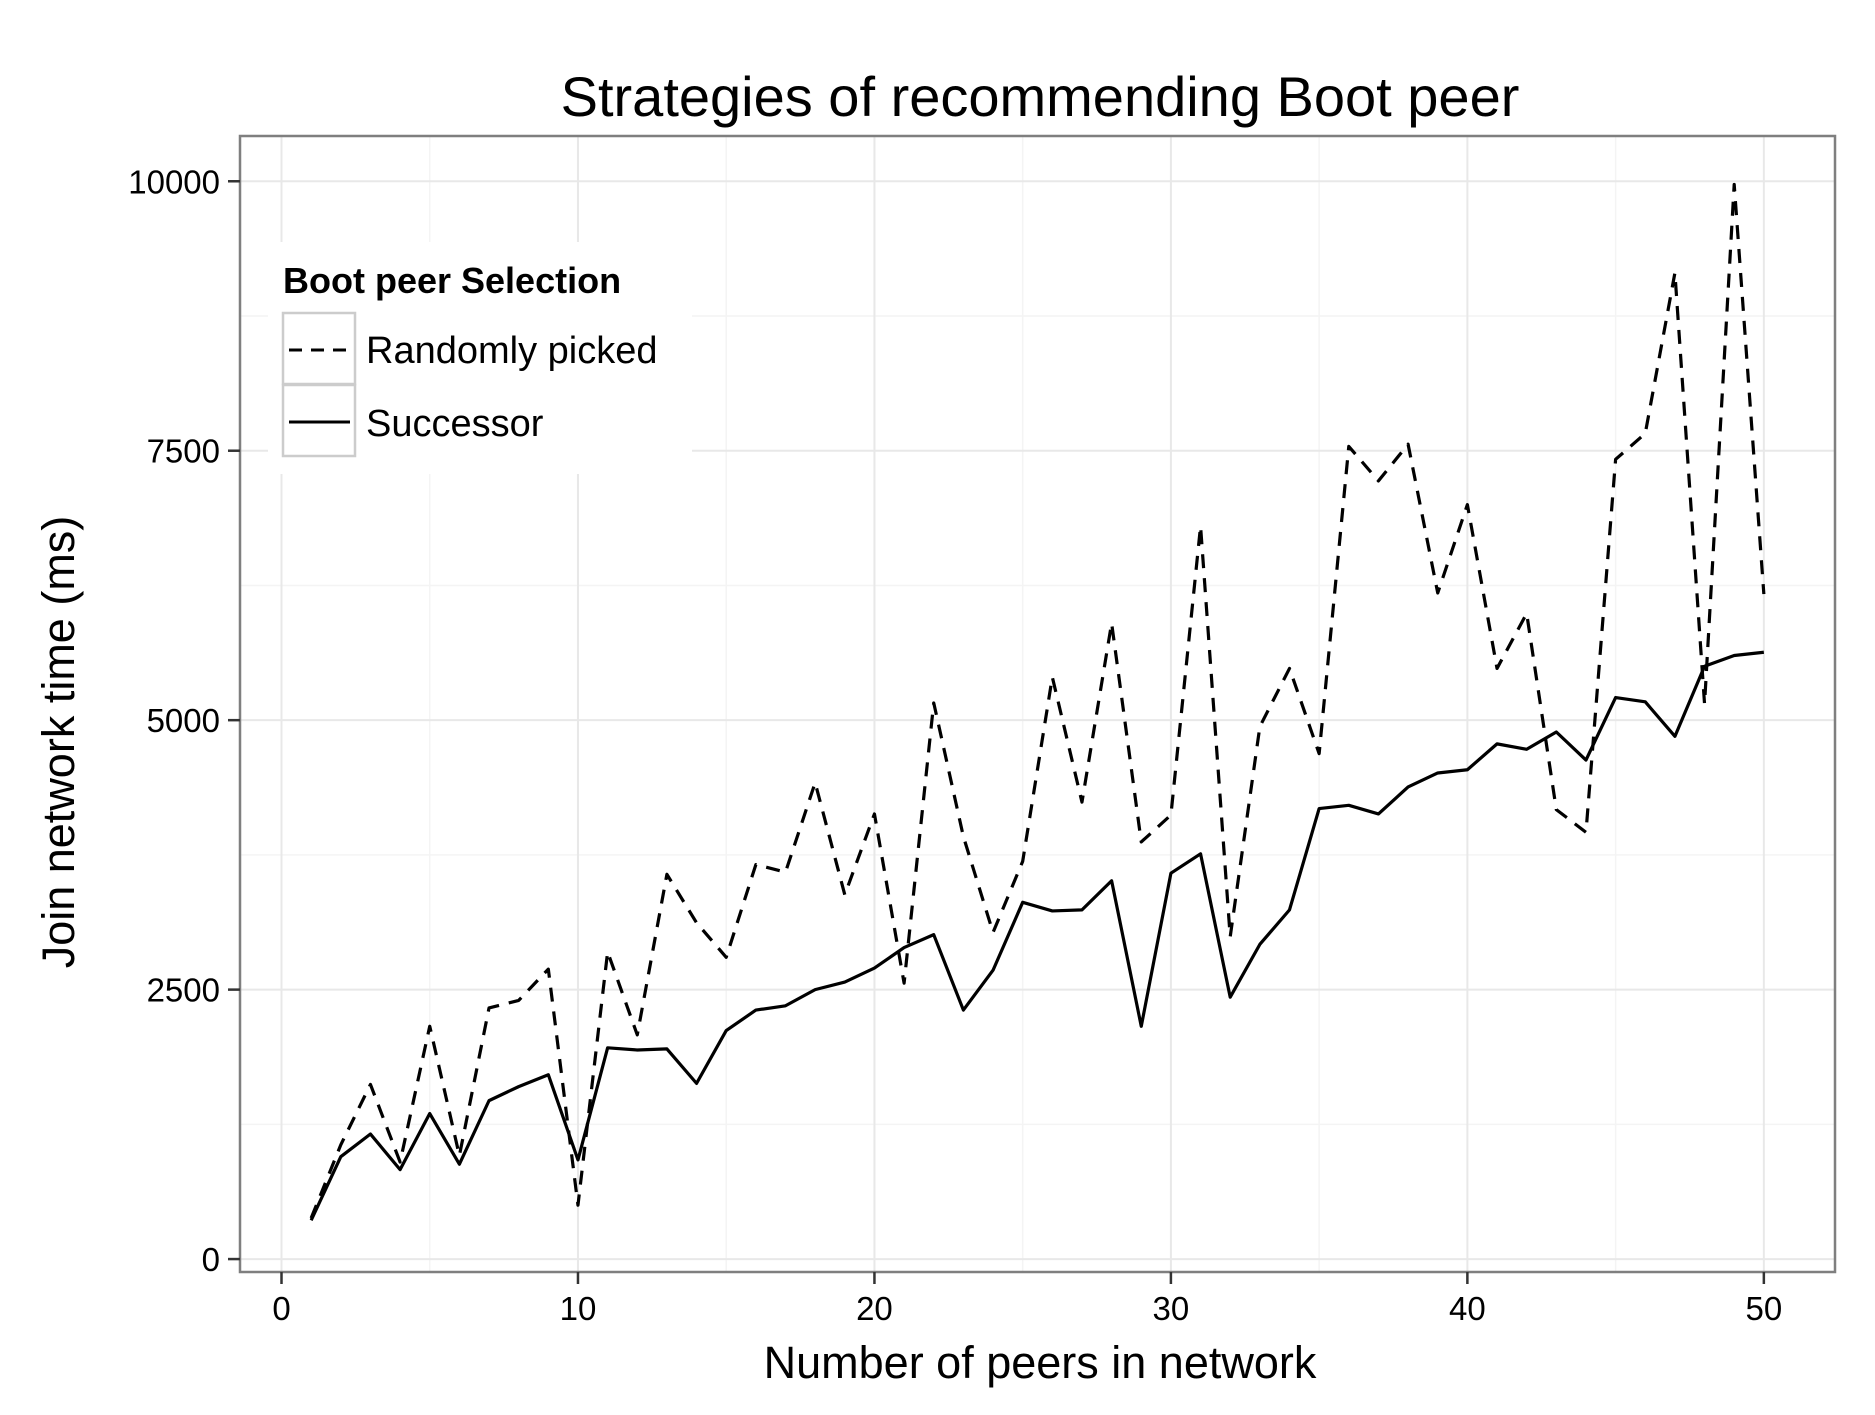  Describe the element at coordinates (281, 1308) in the screenshot. I see `x-tick-label: 0` at that location.